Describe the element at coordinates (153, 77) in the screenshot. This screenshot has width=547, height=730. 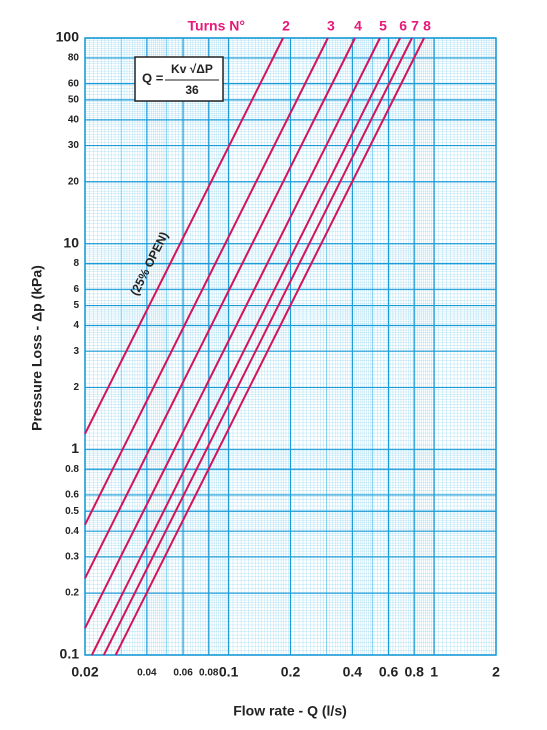
I see `formula-lhs: Q =` at that location.